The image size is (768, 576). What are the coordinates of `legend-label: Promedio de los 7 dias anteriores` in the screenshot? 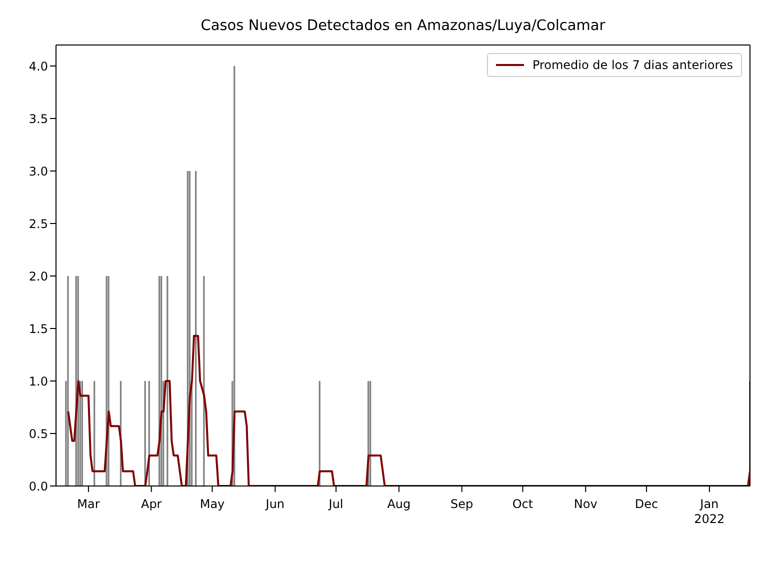 It's located at (632, 65).